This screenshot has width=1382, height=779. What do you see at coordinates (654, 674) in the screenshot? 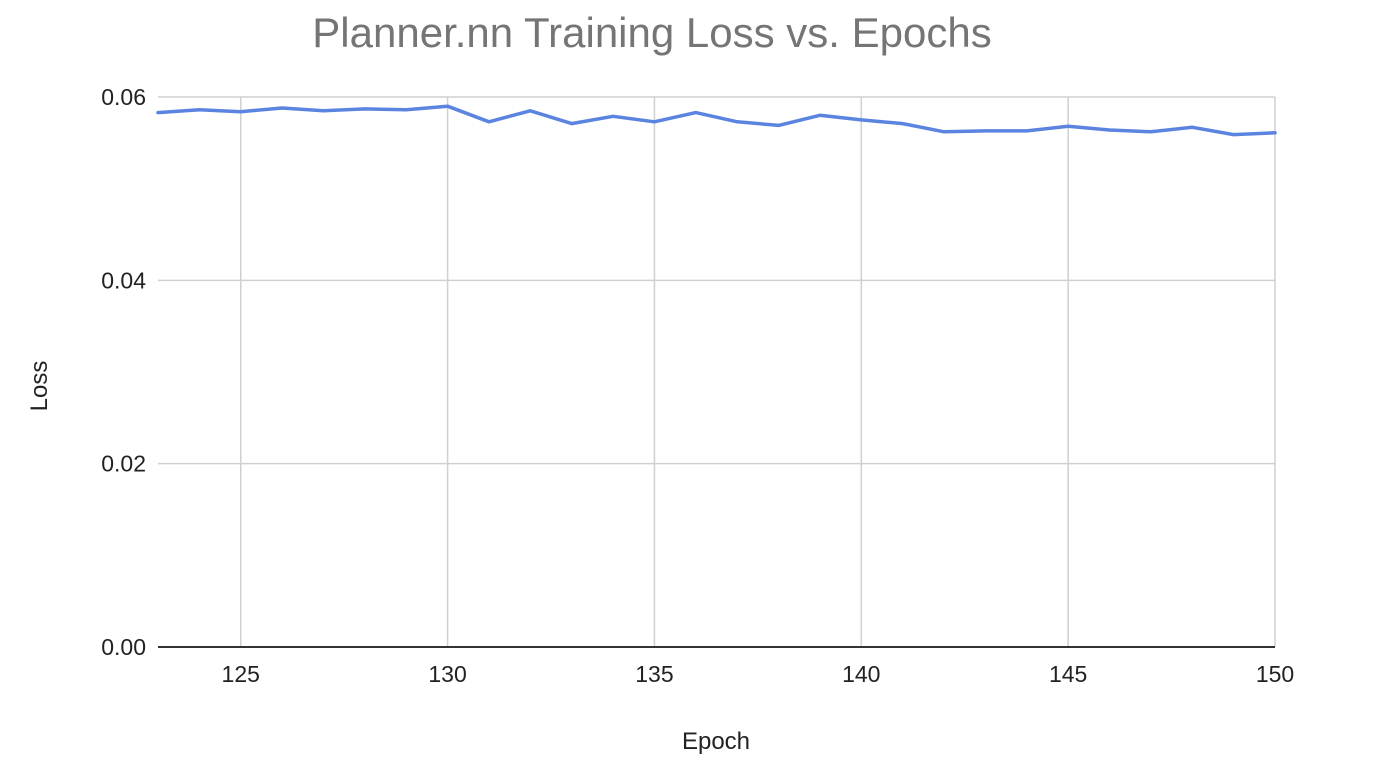
I see `x-tick-label: 135` at bounding box center [654, 674].